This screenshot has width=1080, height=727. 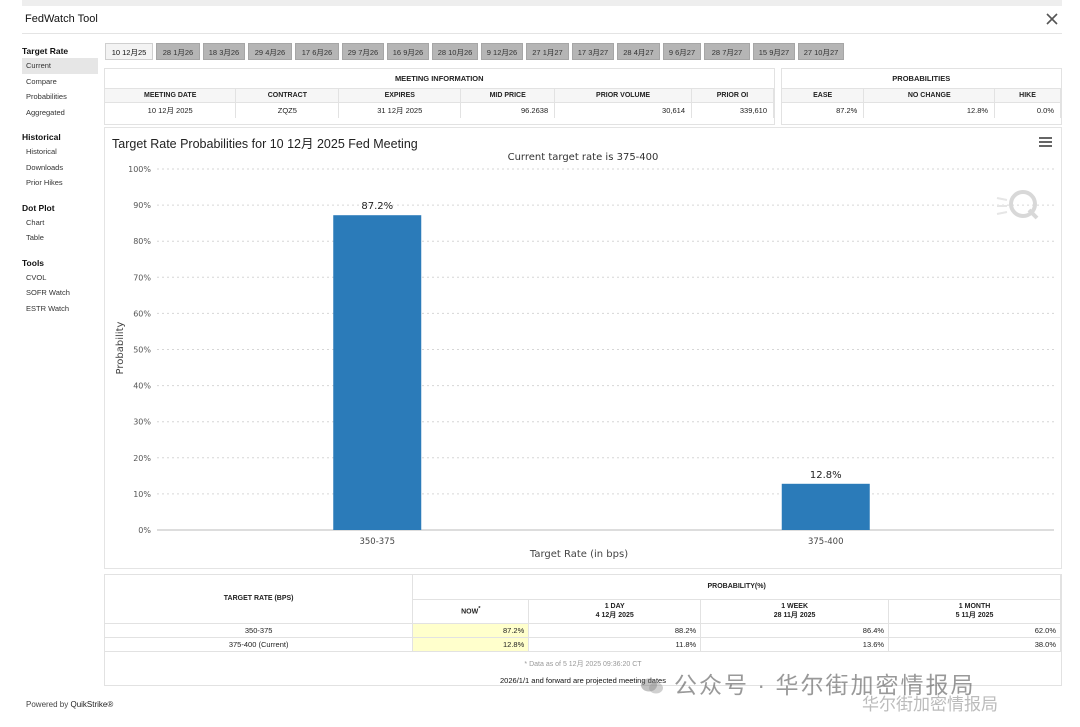 What do you see at coordinates (974, 611) in the screenshot?
I see `col-1-month: 1 MONTH 5 11月 2025` at bounding box center [974, 611].